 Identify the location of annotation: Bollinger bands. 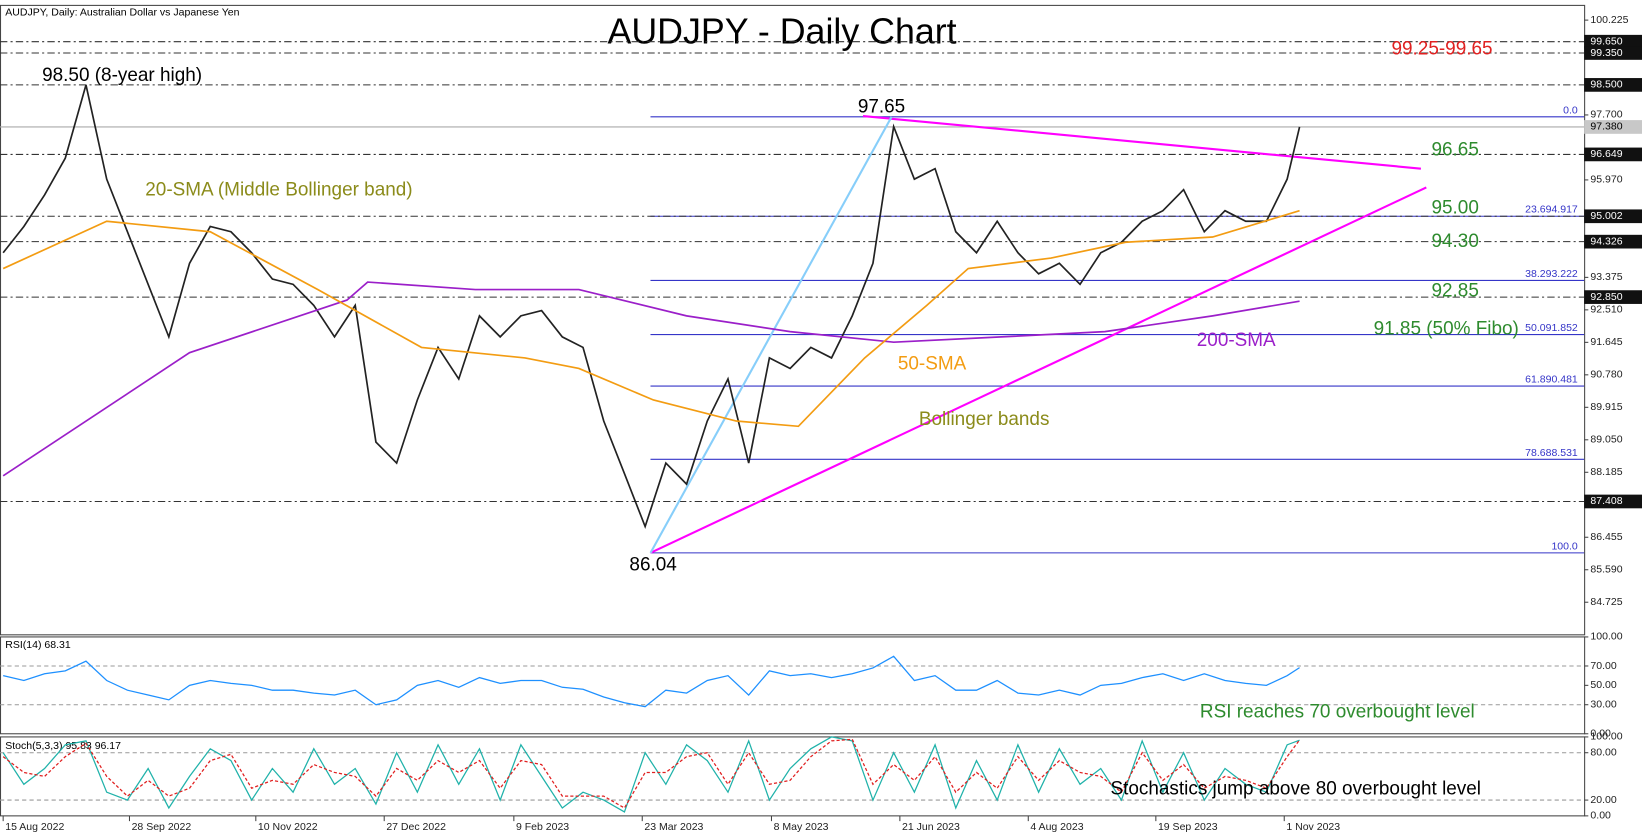
(984, 419).